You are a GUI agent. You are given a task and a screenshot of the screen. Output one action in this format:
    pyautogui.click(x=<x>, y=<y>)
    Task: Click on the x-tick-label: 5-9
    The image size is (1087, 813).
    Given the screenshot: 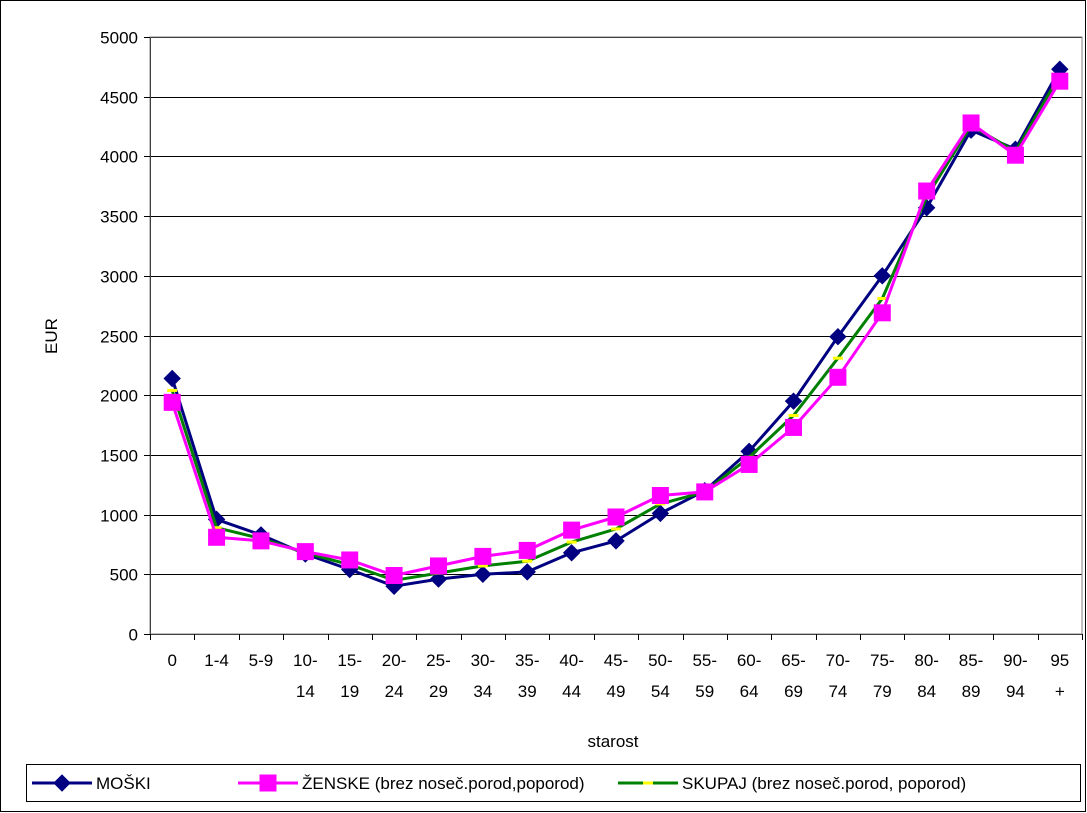 What is the action you would take?
    pyautogui.click(x=261, y=660)
    